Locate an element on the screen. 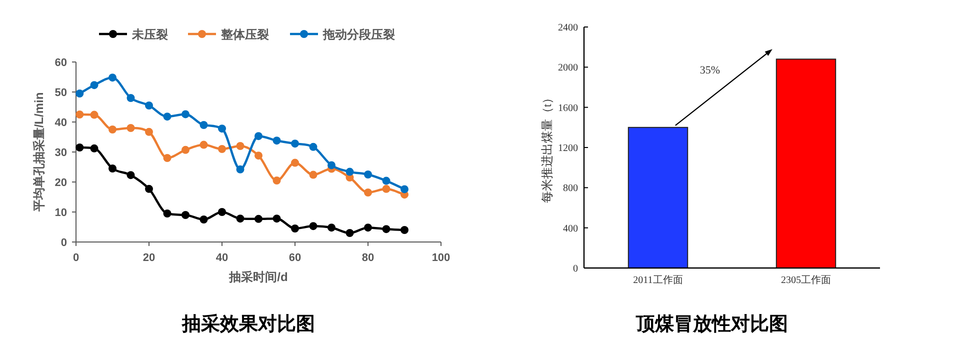  y-tick-label: 20 is located at coordinates (60, 183).